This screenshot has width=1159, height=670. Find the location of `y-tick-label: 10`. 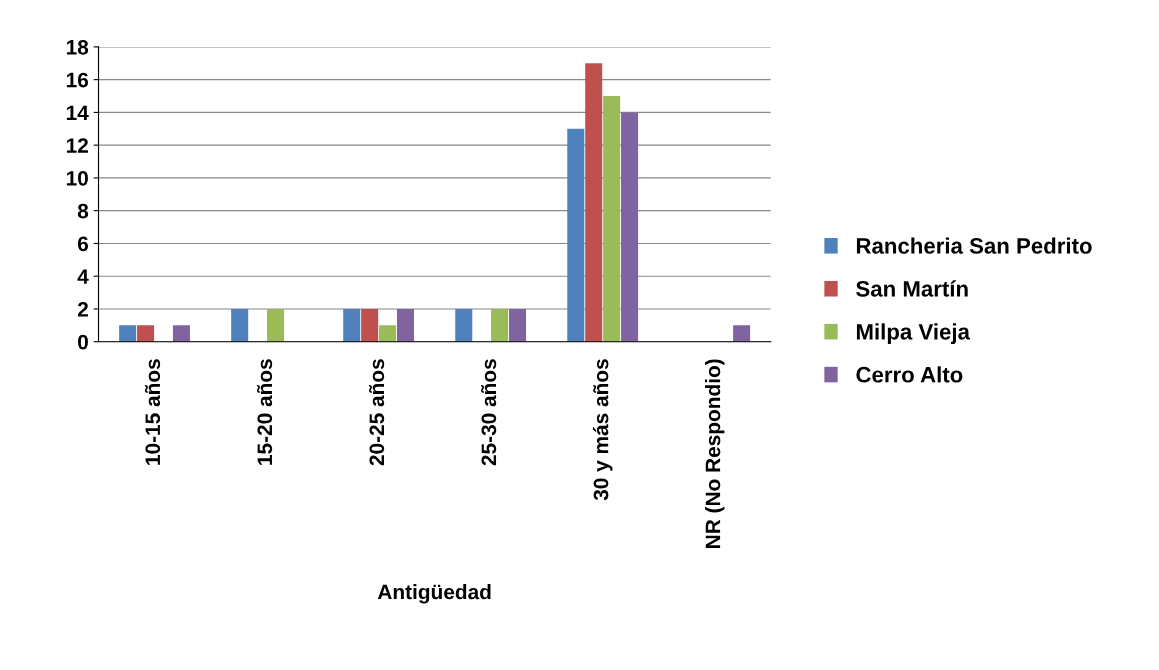

y-tick-label: 10 is located at coordinates (77, 178).